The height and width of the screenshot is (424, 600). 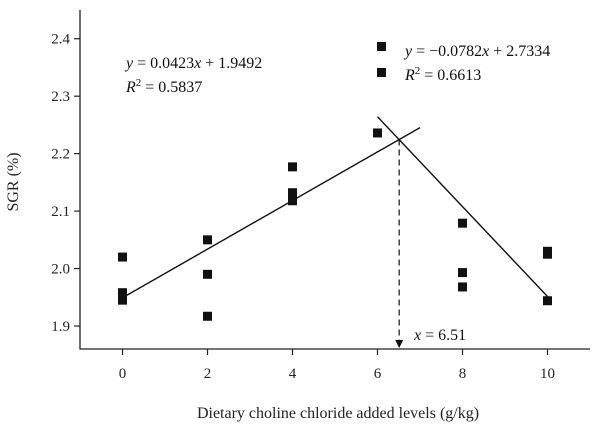 What do you see at coordinates (208, 374) in the screenshot?
I see `x-tick-label: 2` at bounding box center [208, 374].